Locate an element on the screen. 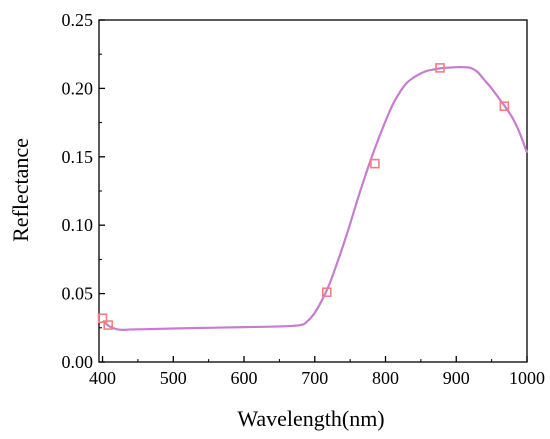 Image resolution: width=550 pixels, height=439 pixels. x-tick-label: 600 is located at coordinates (244, 378).